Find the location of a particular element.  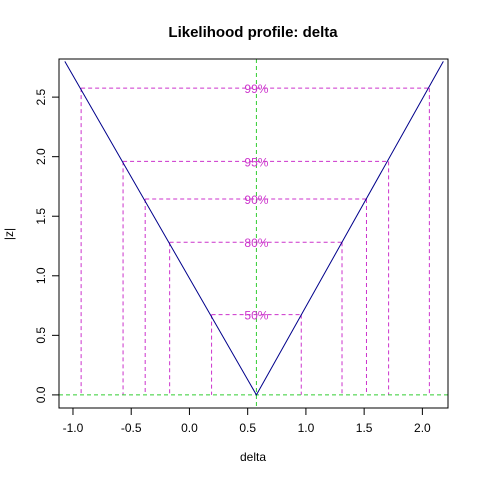

y-tick-label-2: 1.0 is located at coordinates (41, 275).